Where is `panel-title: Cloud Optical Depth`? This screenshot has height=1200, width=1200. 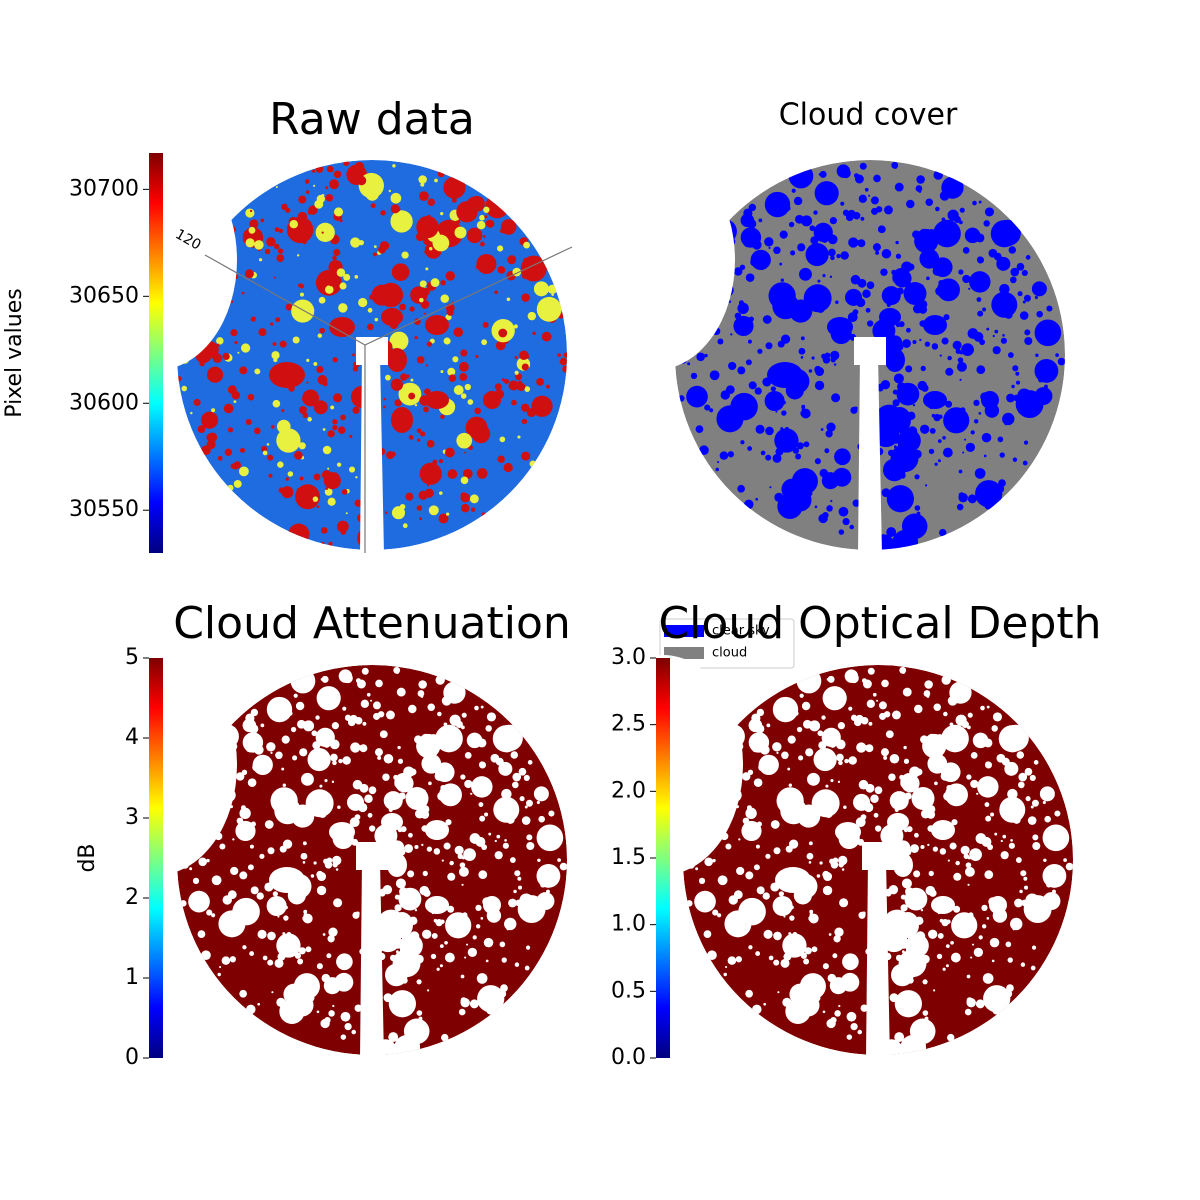 panel-title: Cloud Optical Depth is located at coordinates (879, 623).